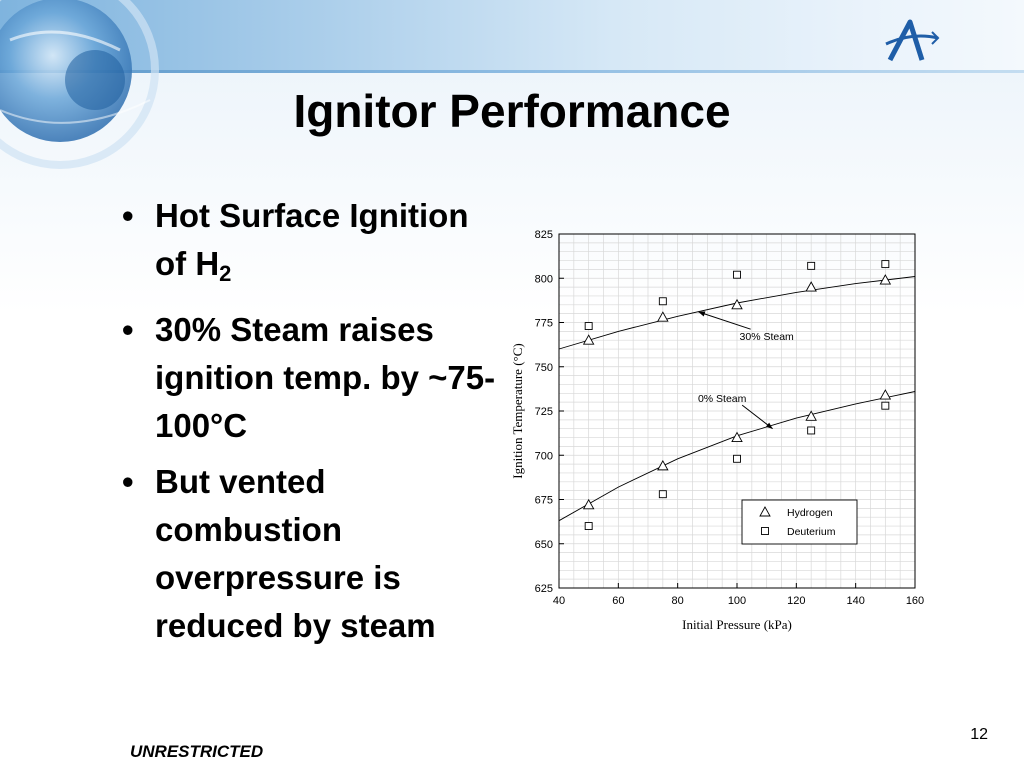  I want to click on page-number: 12, so click(979, 734).